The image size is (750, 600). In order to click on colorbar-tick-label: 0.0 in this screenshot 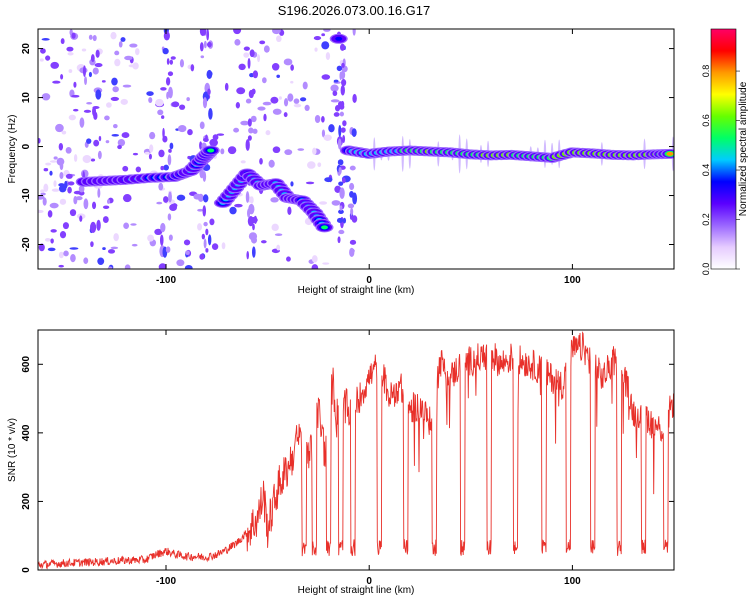, I will do `click(706, 269)`.